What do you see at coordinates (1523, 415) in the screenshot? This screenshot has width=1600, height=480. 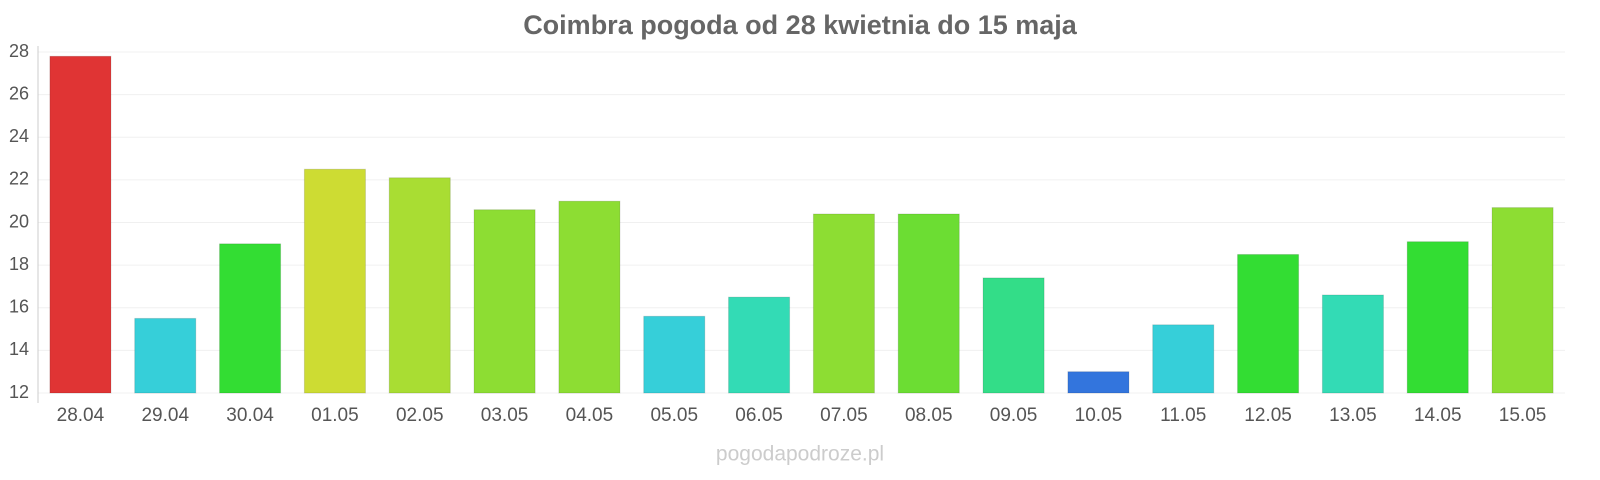 I see `x-tick-label: 15.05` at bounding box center [1523, 415].